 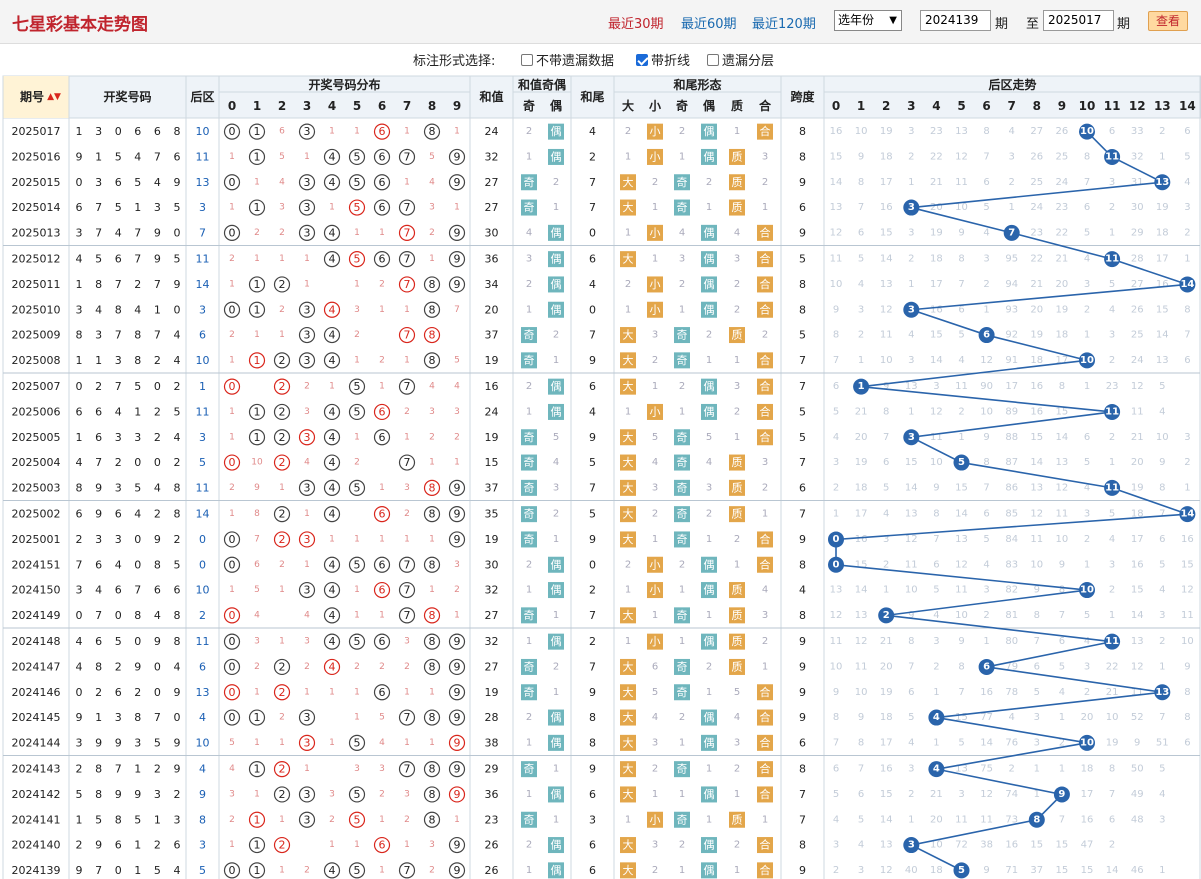 I want to click on miss-layer-checkbox: 遗漏分层, so click(x=740, y=59).